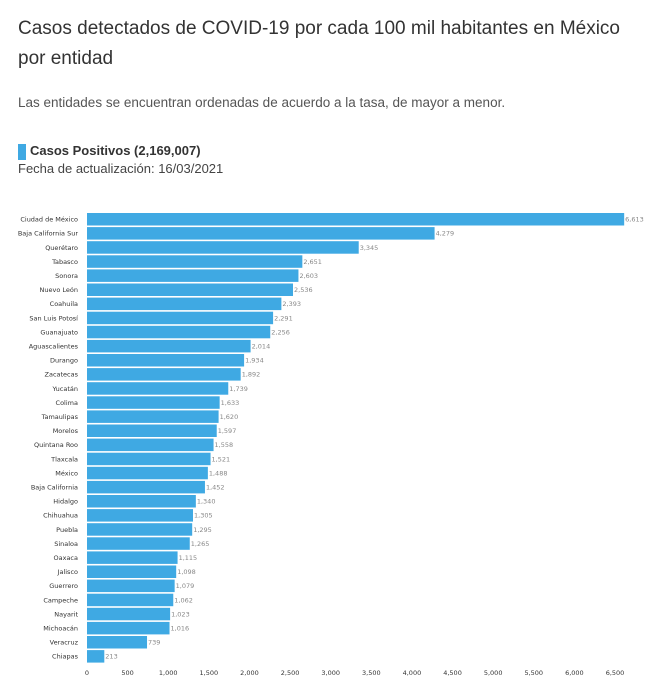 The width and height of the screenshot is (655, 694). What do you see at coordinates (254, 361) in the screenshot?
I see `value-label: 1,934` at bounding box center [254, 361].